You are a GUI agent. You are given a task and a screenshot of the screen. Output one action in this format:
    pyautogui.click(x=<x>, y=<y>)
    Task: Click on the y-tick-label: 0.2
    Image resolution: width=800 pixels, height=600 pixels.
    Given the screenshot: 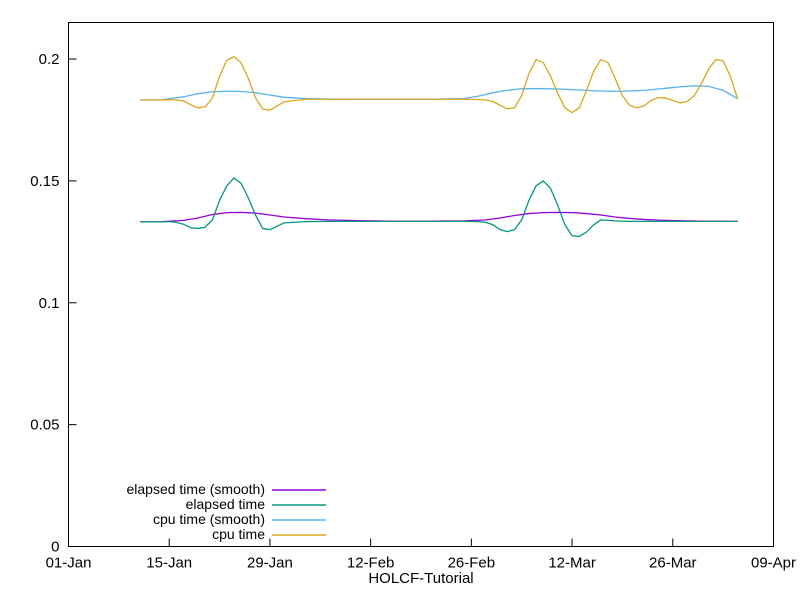 What is the action you would take?
    pyautogui.click(x=49, y=59)
    